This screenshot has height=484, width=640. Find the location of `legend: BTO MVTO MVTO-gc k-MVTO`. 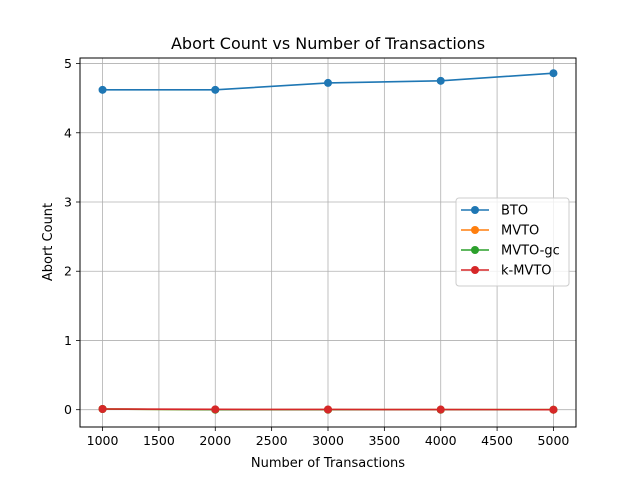

legend: BTO MVTO MVTO-gc k-MVTO is located at coordinates (512, 242).